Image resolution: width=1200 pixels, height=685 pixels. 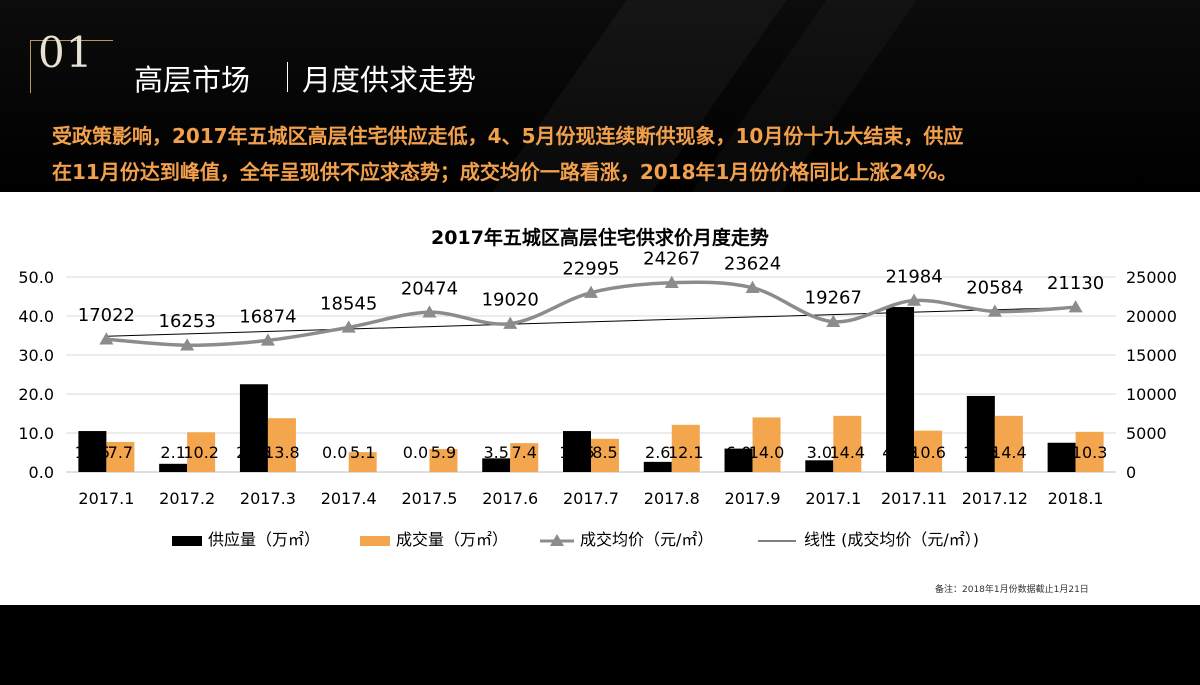 I want to click on legend-deal-swatch, so click(x=375, y=541).